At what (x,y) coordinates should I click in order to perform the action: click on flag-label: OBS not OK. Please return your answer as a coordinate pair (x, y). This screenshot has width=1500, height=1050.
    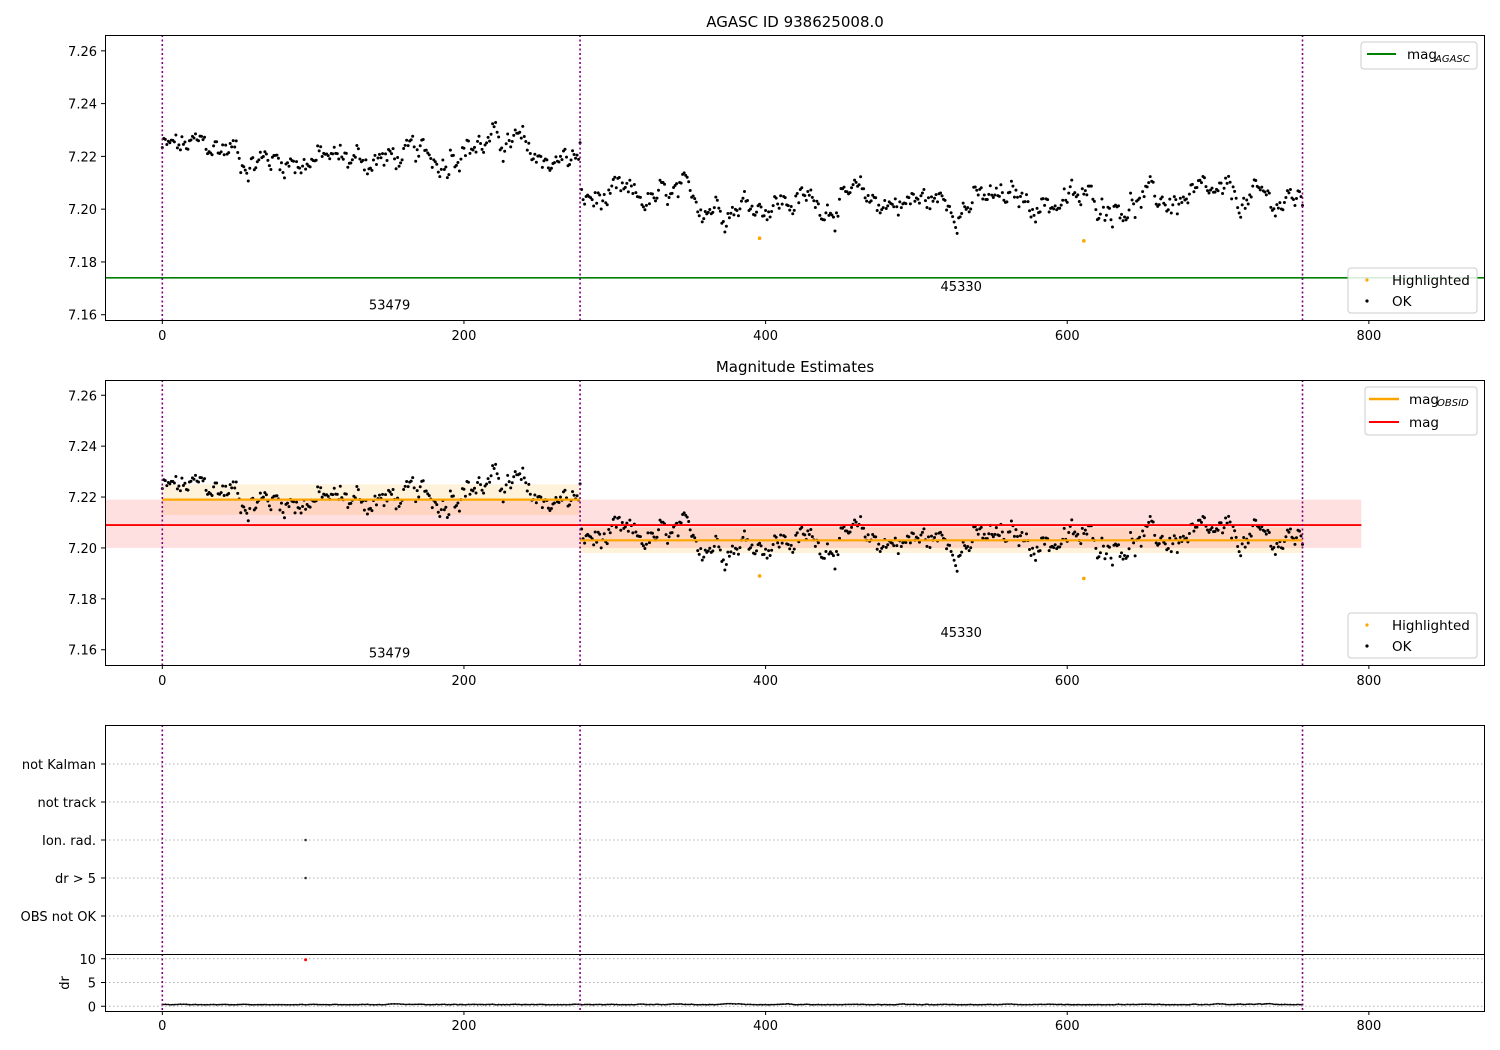
    Looking at the image, I should click on (59, 917).